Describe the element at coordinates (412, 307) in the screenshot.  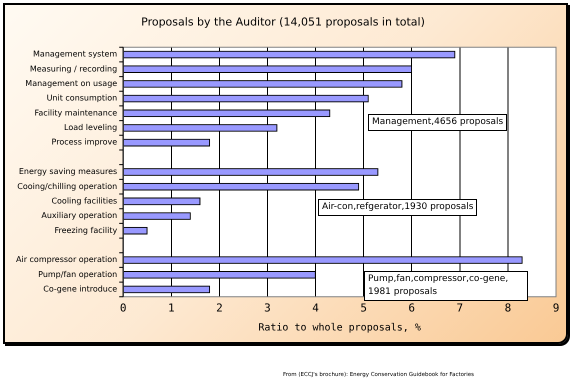
I see `x-tick-label: 6` at that location.